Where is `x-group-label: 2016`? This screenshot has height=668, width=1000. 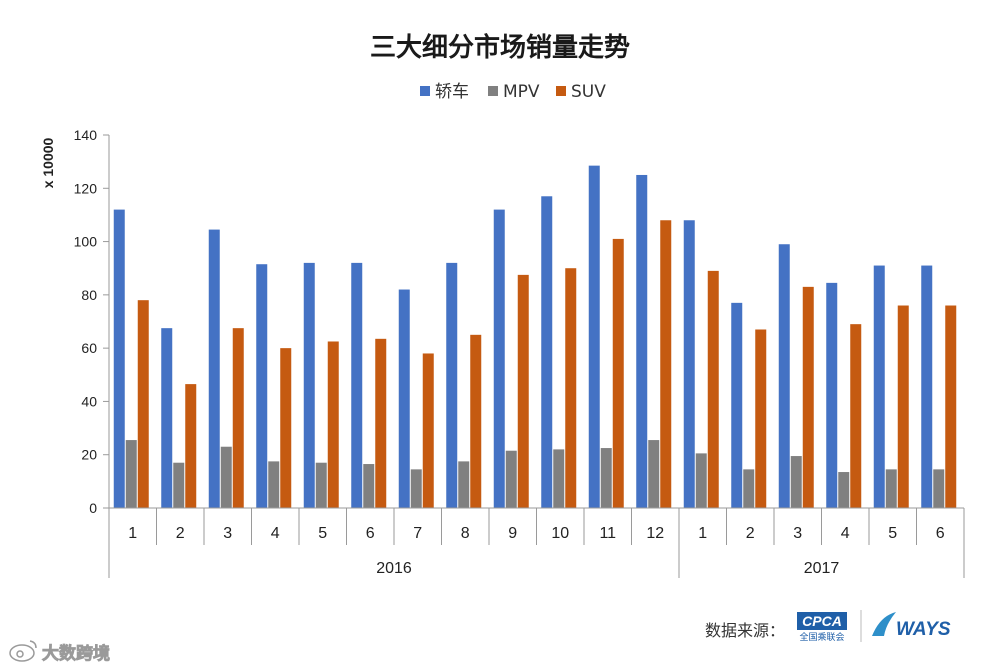
x-group-label: 2016 is located at coordinates (394, 568).